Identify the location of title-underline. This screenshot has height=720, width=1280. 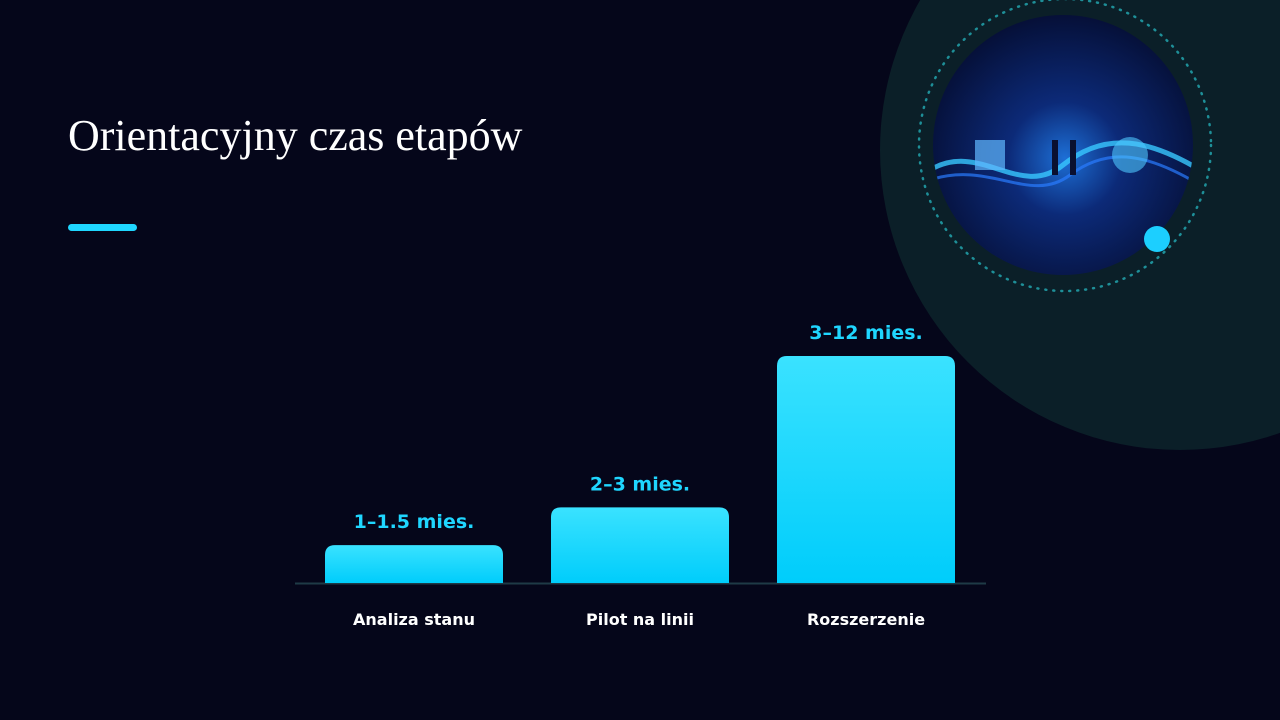
(102, 227).